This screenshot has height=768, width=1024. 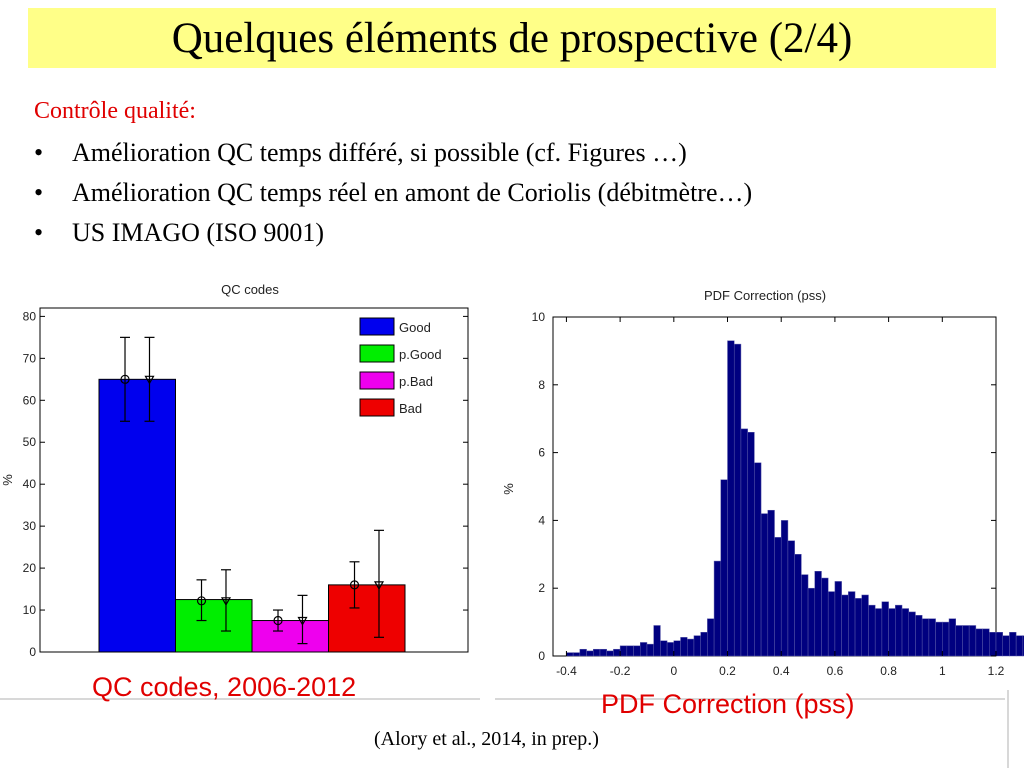 What do you see at coordinates (888, 671) in the screenshot?
I see `pdf-xtick-label: 0.8` at bounding box center [888, 671].